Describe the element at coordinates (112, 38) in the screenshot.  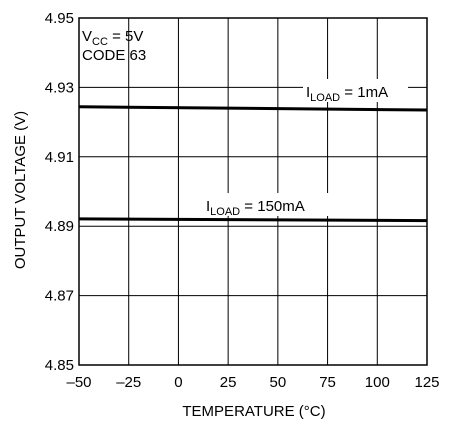
I see `vcc-condition-label: VCC = 5V` at that location.